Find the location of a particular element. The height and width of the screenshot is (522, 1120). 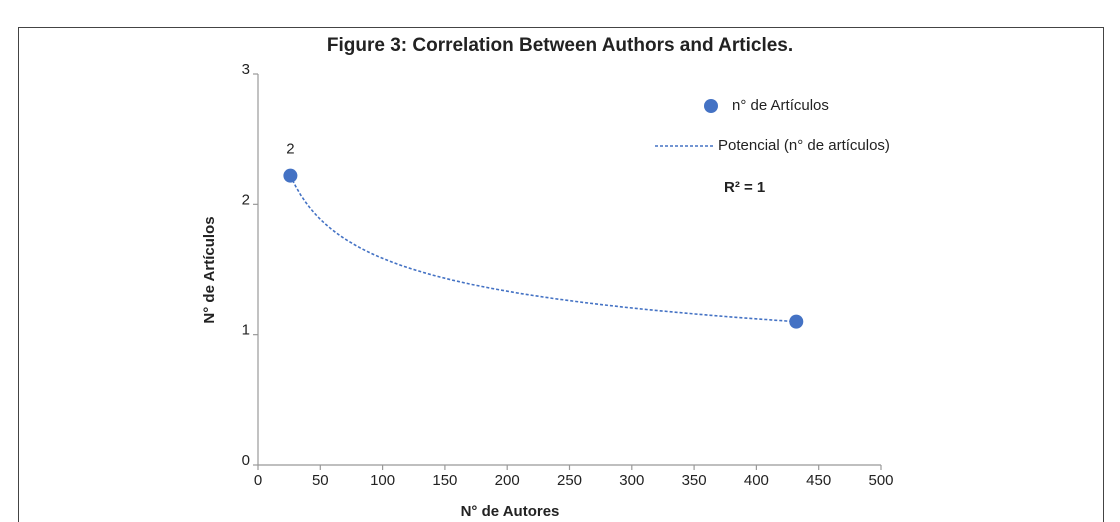

x-tick-label: 50 is located at coordinates (320, 480).